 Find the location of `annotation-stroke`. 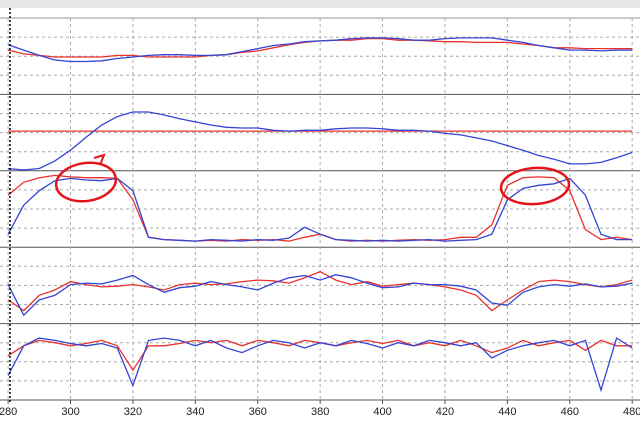

annotation-stroke is located at coordinates (99, 159).